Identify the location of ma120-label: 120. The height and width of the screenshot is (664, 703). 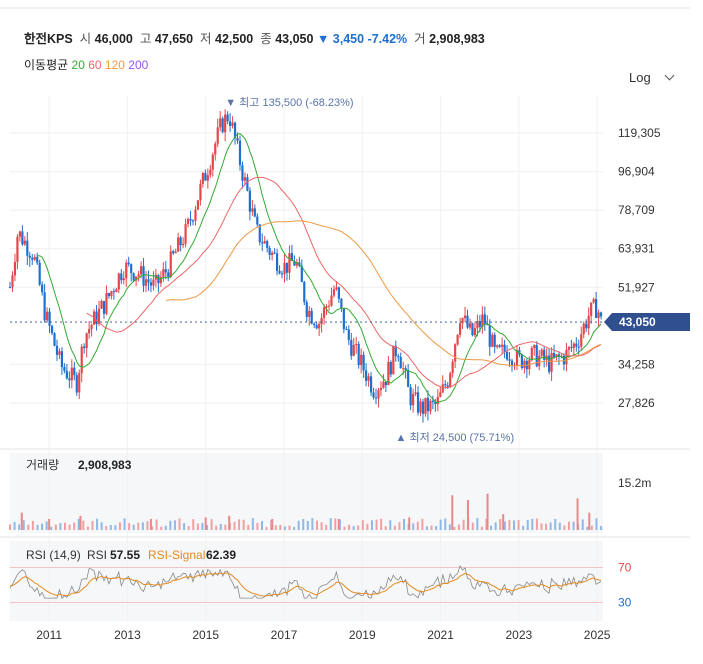
(114, 65).